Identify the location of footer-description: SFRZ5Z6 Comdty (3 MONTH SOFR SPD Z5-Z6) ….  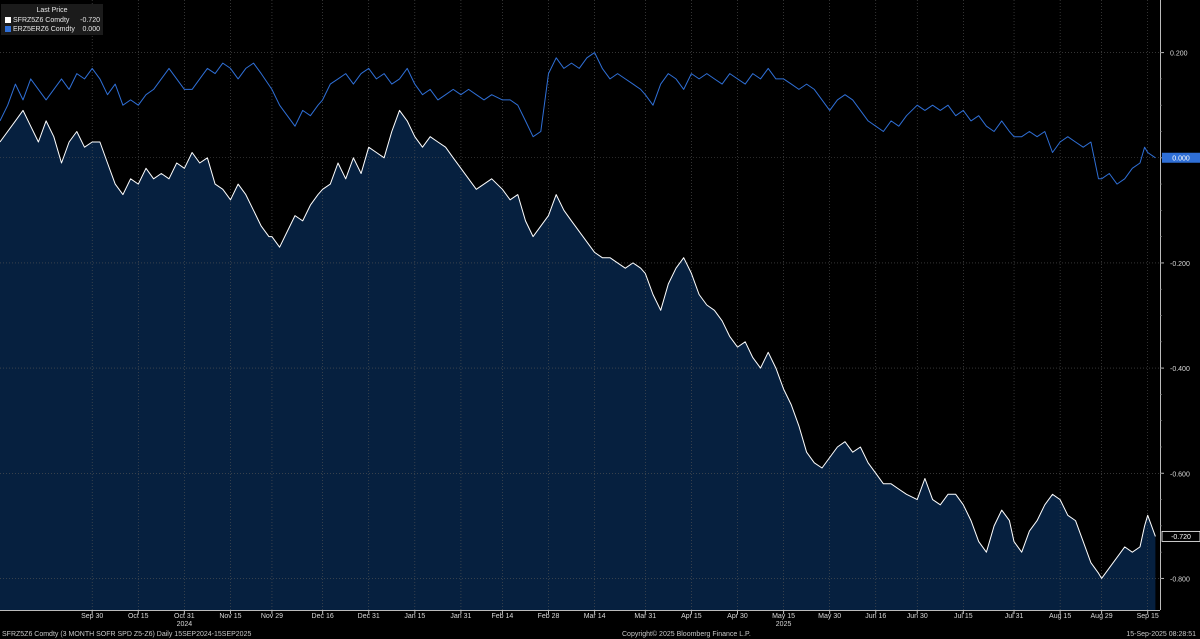
(127, 634).